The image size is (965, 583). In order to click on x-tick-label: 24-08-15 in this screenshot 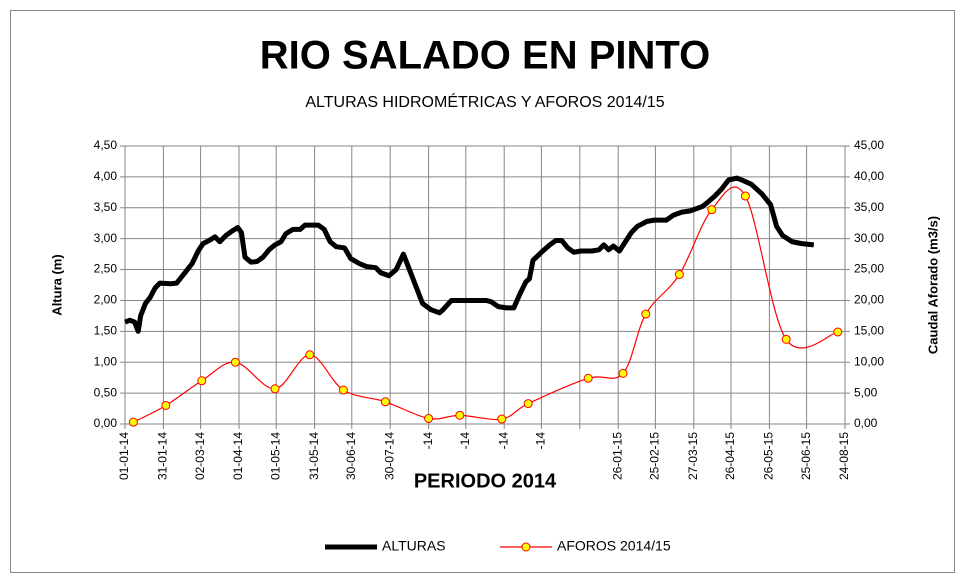, I will do `click(844, 456)`.